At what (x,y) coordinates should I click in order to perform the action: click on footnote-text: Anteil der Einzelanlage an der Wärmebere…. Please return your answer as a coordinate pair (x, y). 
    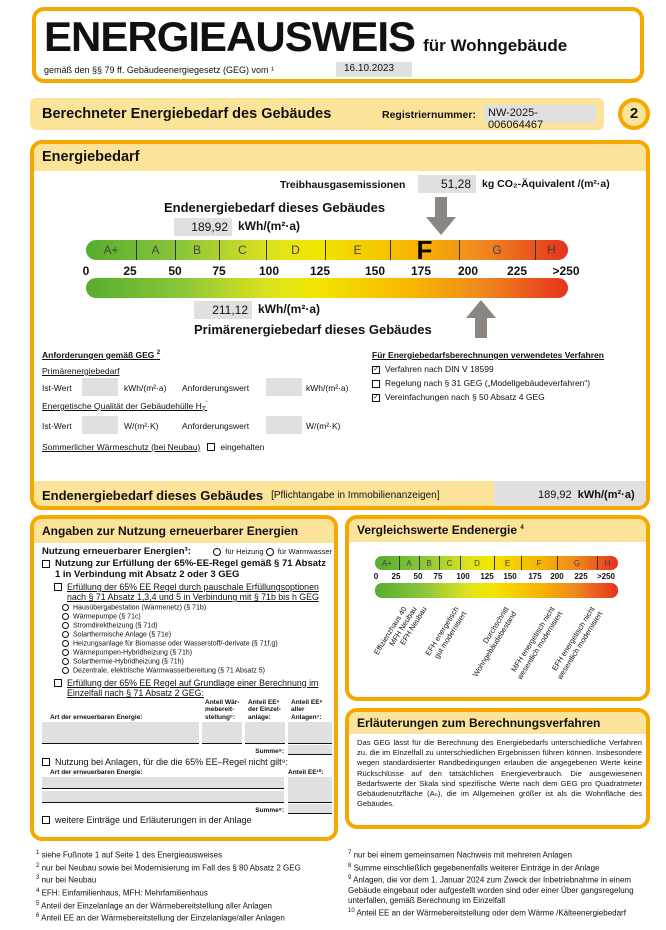
    Looking at the image, I should click on (155, 906).